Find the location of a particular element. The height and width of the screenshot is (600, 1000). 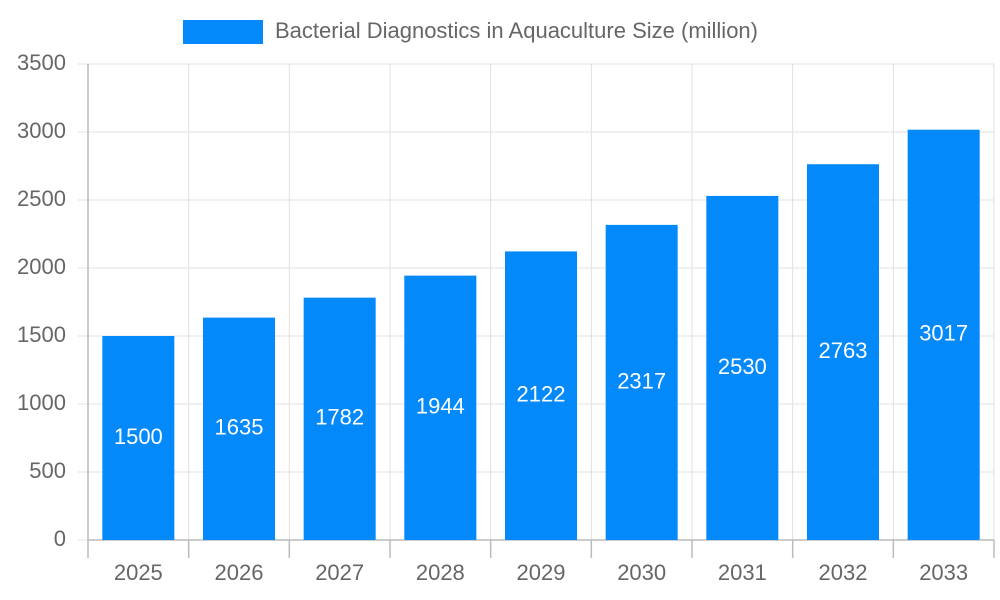

x-tick-label: 2029 is located at coordinates (541, 572).